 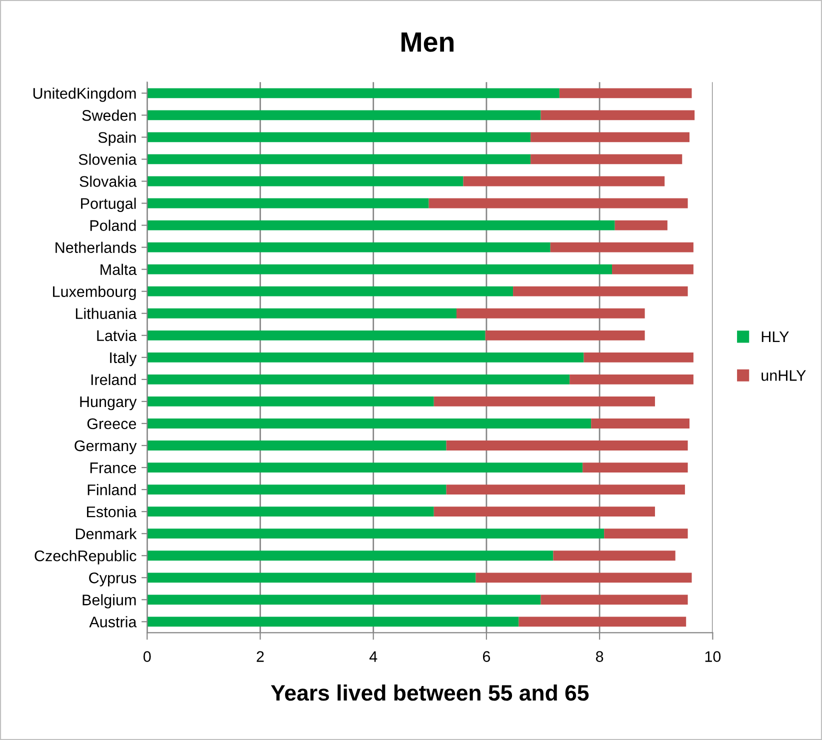 I want to click on x-tick-label: 0, so click(x=147, y=656).